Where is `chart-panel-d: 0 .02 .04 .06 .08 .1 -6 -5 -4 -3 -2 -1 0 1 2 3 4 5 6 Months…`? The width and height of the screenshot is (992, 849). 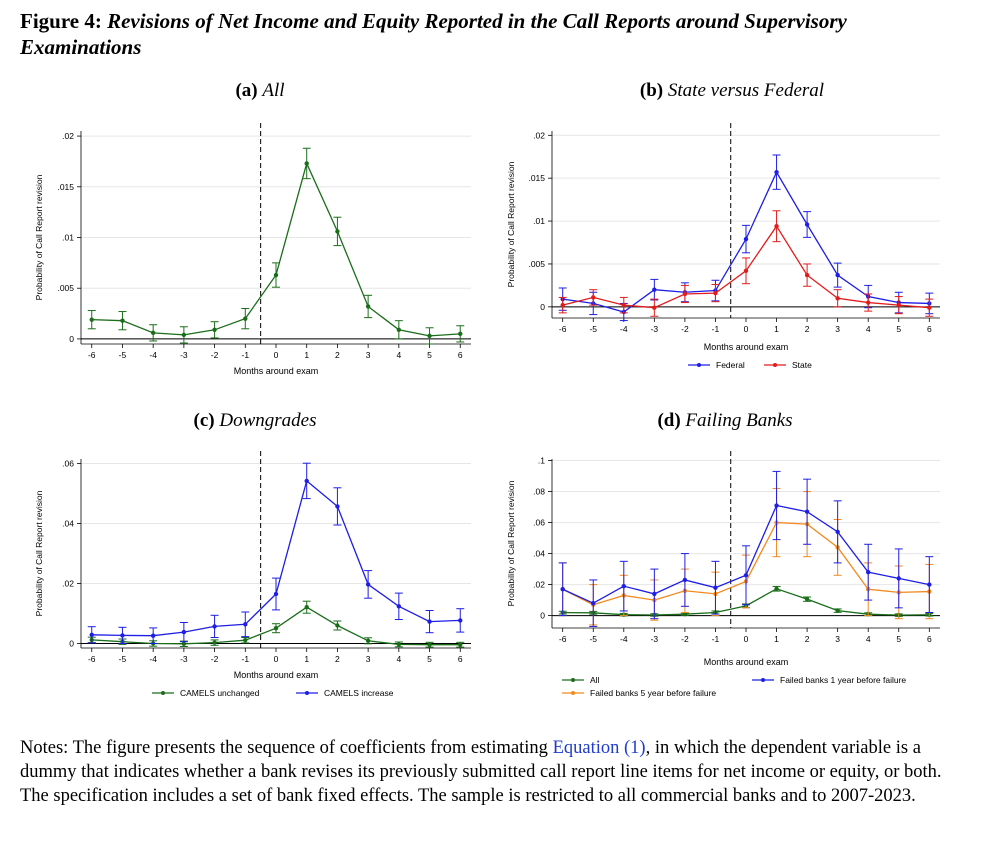 chart-panel-d: 0 .02 .04 .06 .08 .1 -6 -5 -4 -3 -2 -1 0 1 2 3 4 5 6 Months… is located at coordinates (723, 574).